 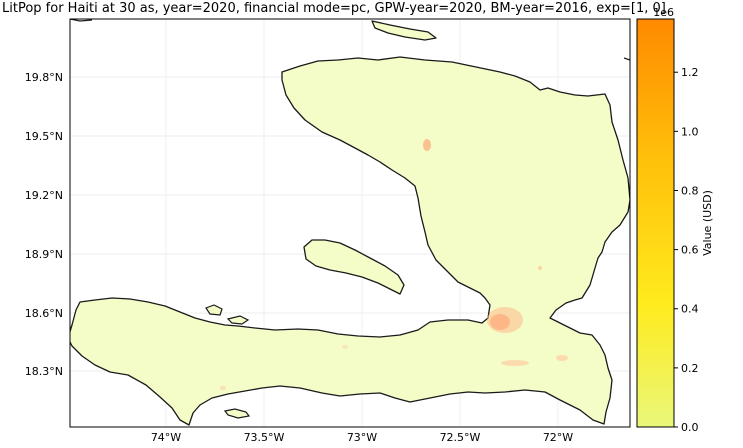 I want to click on coast-fragment-top, so click(x=81, y=20).